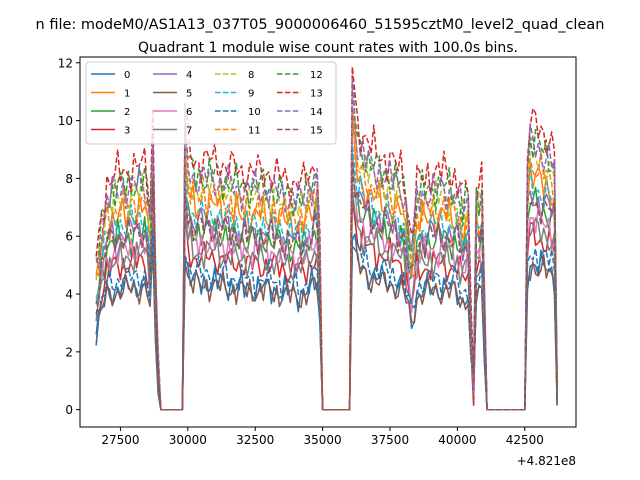 The height and width of the screenshot is (480, 640). I want to click on legend-label-4: 4, so click(189, 75).